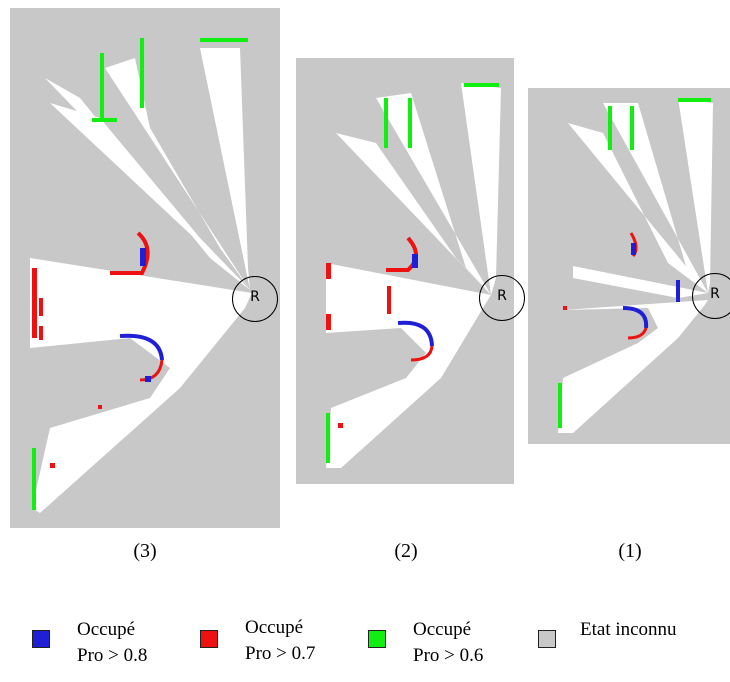 This screenshot has width=730, height=682. I want to click on robot-marker-3: R, so click(255, 299).